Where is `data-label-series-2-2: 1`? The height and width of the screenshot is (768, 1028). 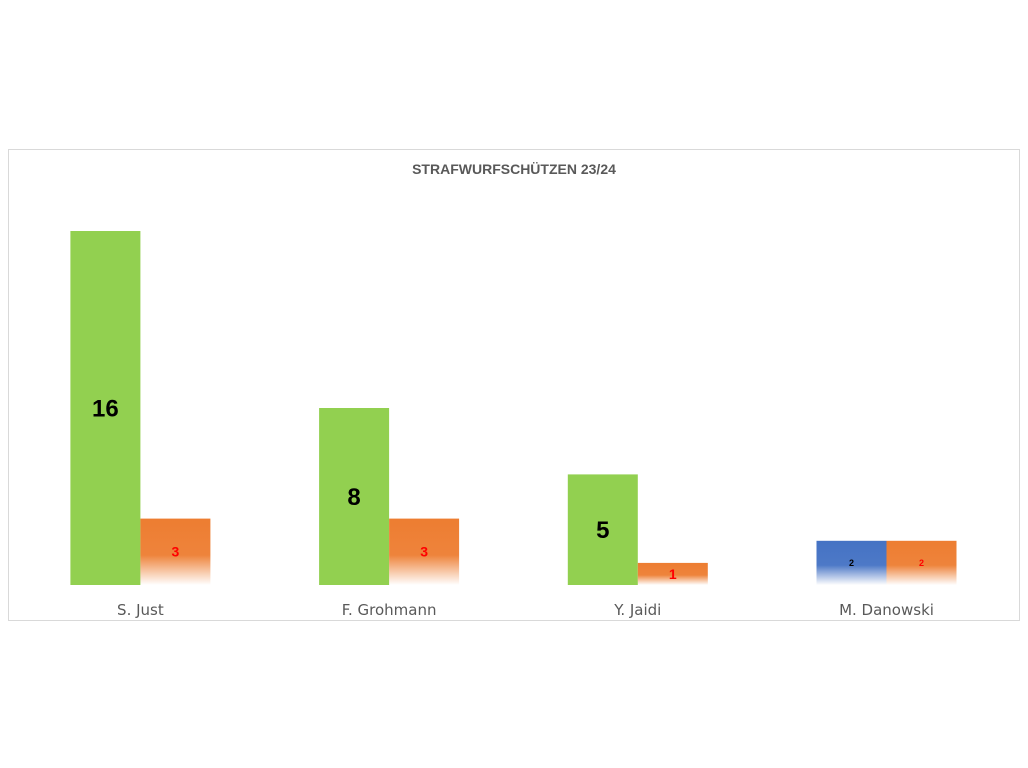 data-label-series-2-2: 1 is located at coordinates (673, 574).